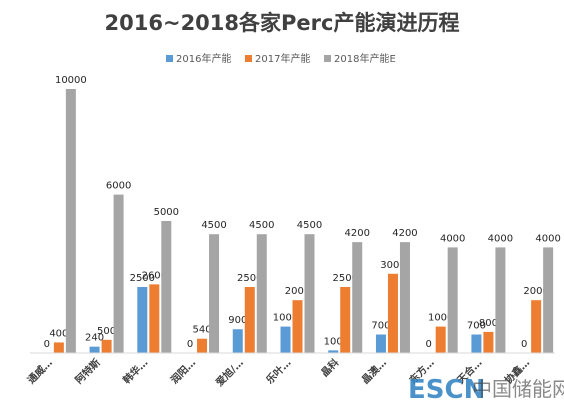 This screenshot has width=564, height=406. I want to click on legend-swatch-2016, so click(169, 58).